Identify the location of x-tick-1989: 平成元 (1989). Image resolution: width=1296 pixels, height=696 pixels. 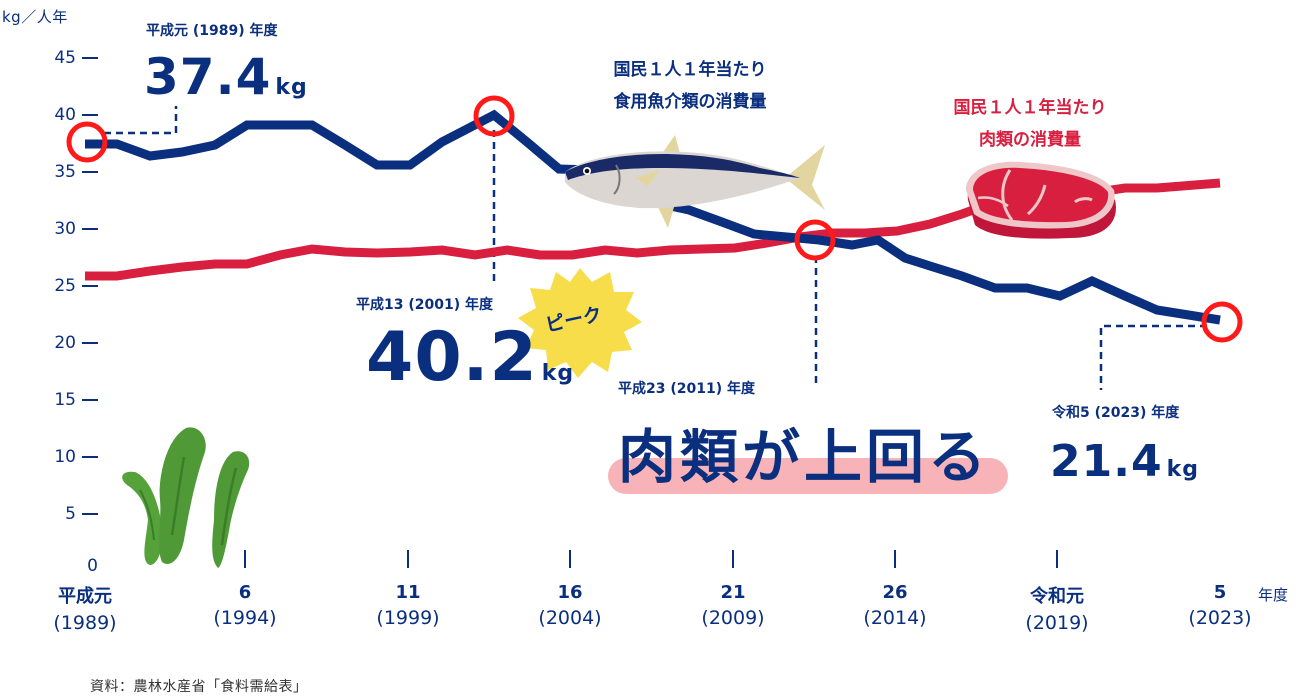
(85, 610).